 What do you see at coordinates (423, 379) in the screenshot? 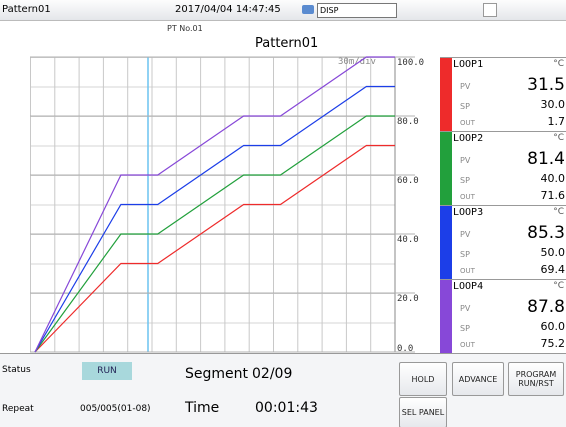
I see `hold-button: HOLD` at bounding box center [423, 379].